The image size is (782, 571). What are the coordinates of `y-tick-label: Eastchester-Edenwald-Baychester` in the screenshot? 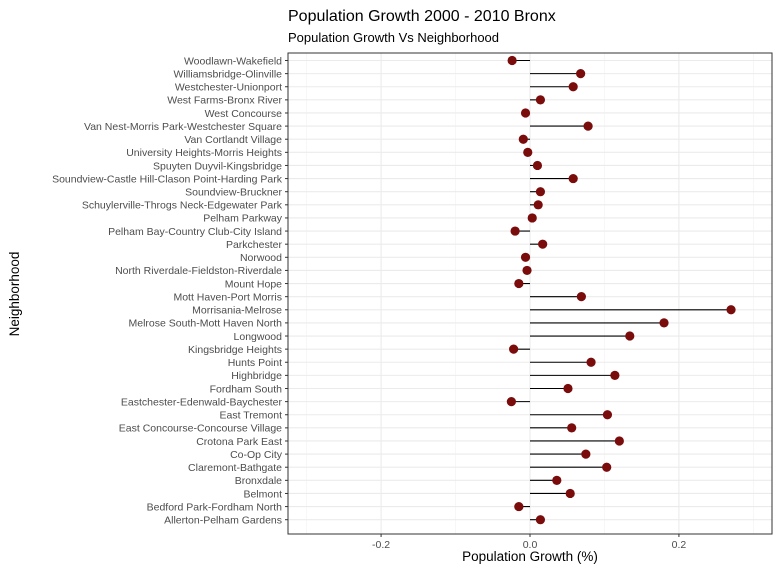 It's located at (202, 402).